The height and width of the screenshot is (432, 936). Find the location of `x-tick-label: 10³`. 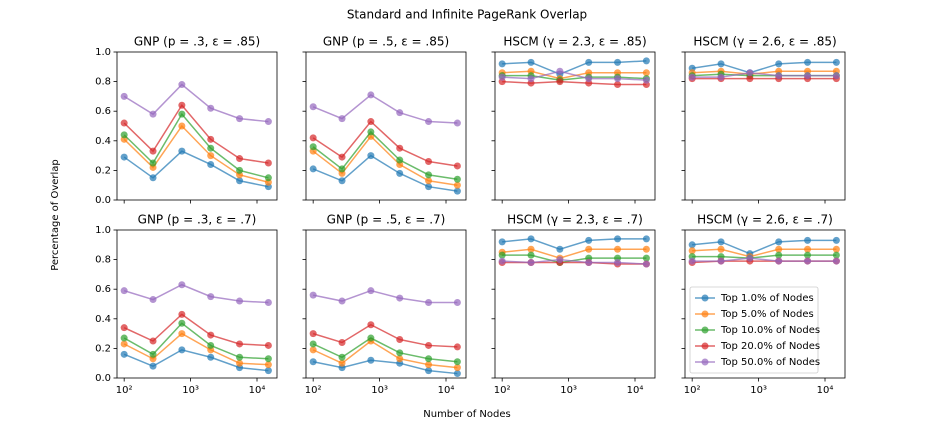

x-tick-label: 10³ is located at coordinates (568, 390).